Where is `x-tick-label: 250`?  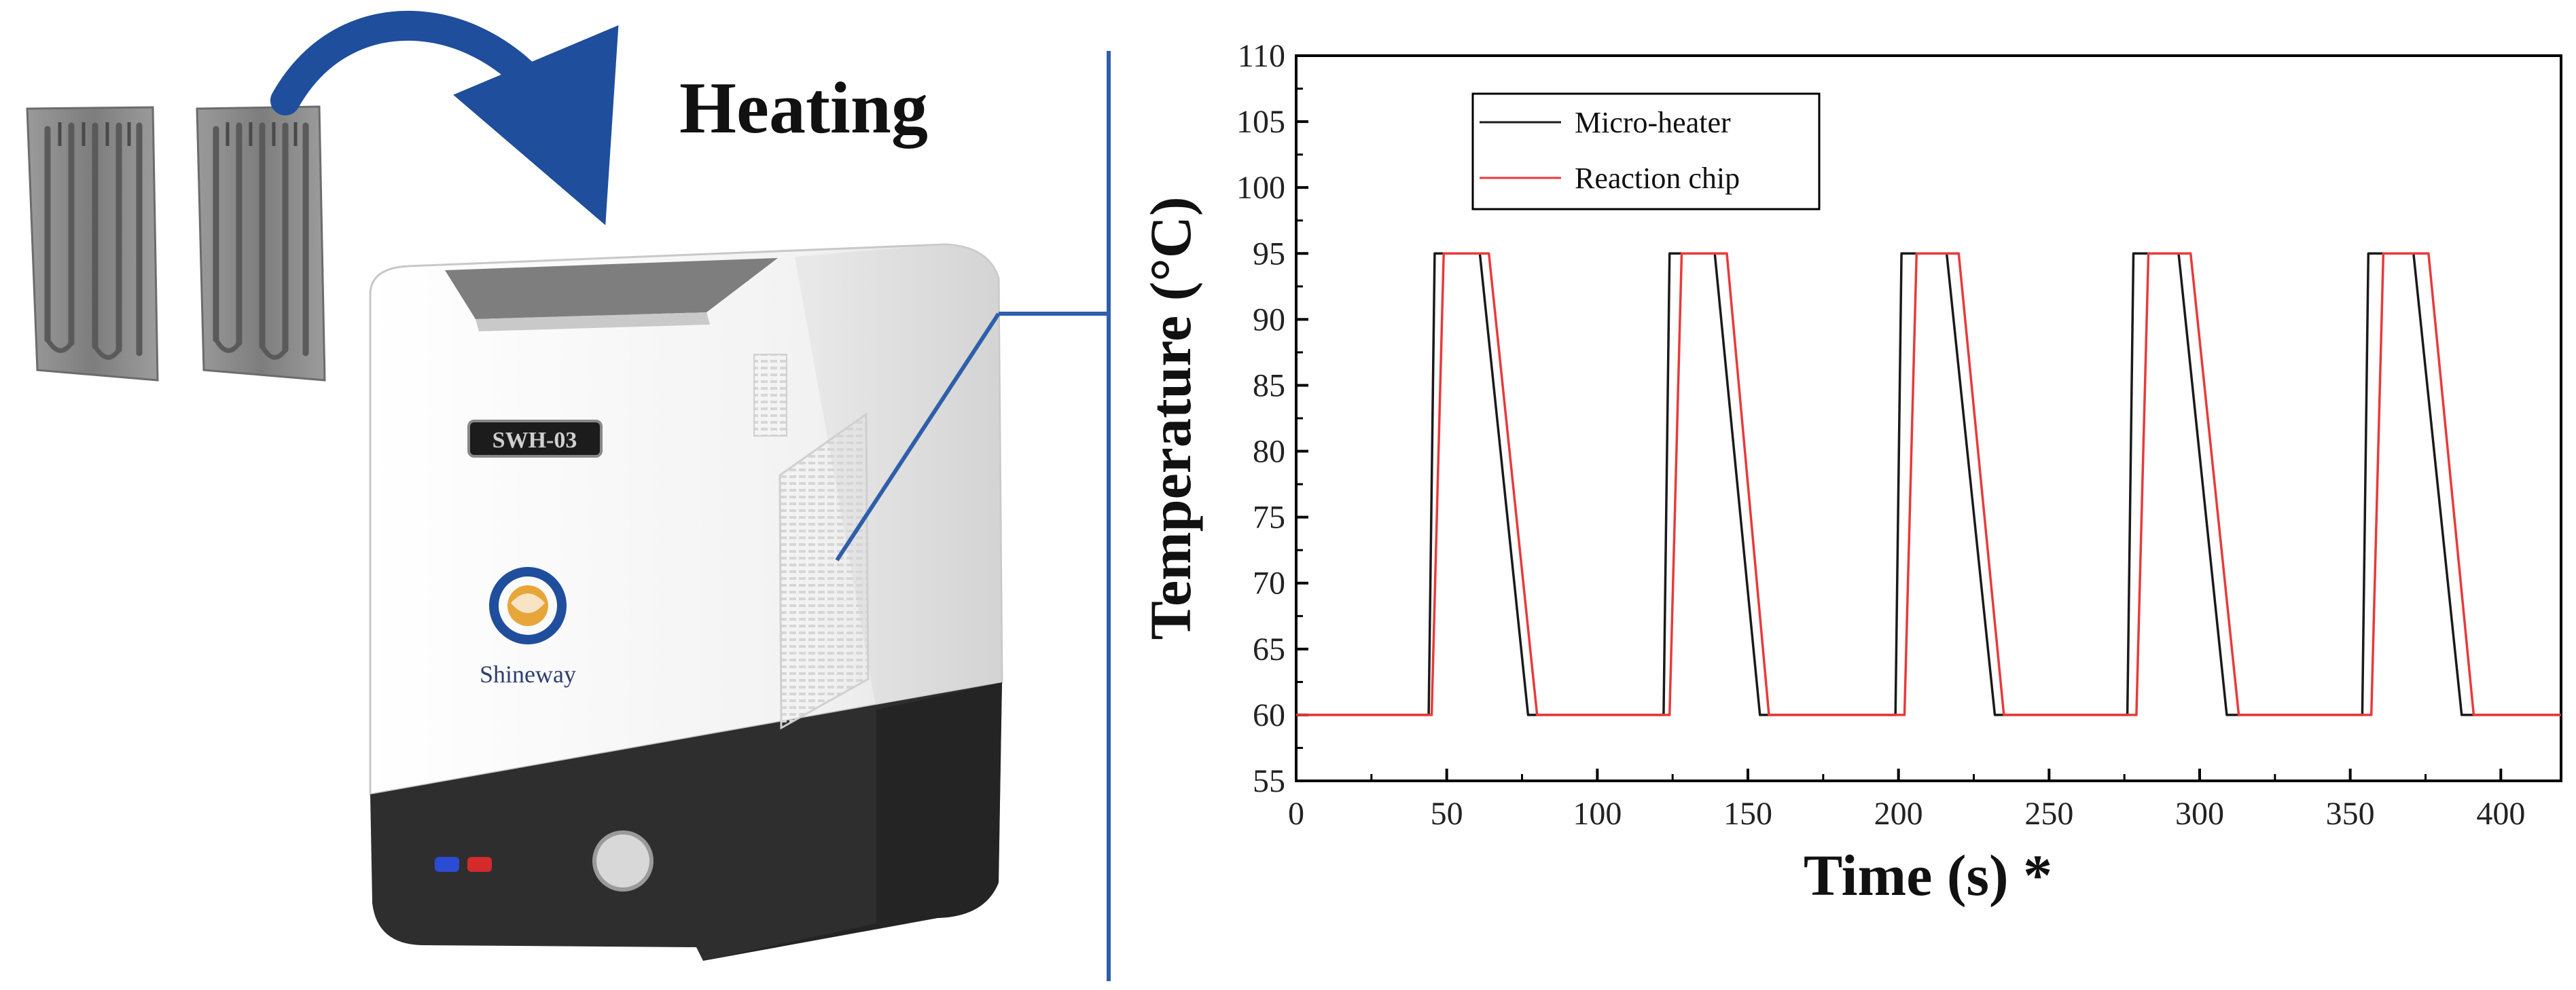
x-tick-label: 250 is located at coordinates (2048, 814).